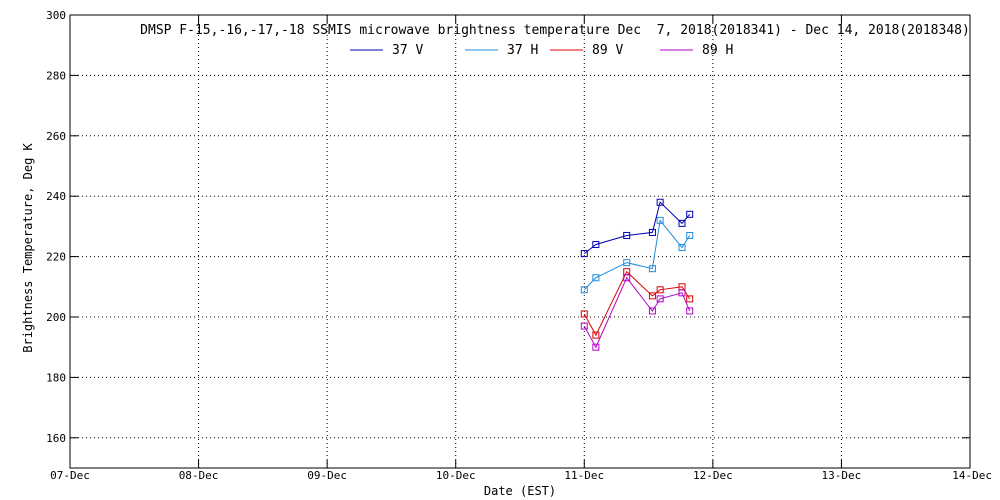  Describe the element at coordinates (56, 196) in the screenshot. I see `y-tick-label: 240` at that location.